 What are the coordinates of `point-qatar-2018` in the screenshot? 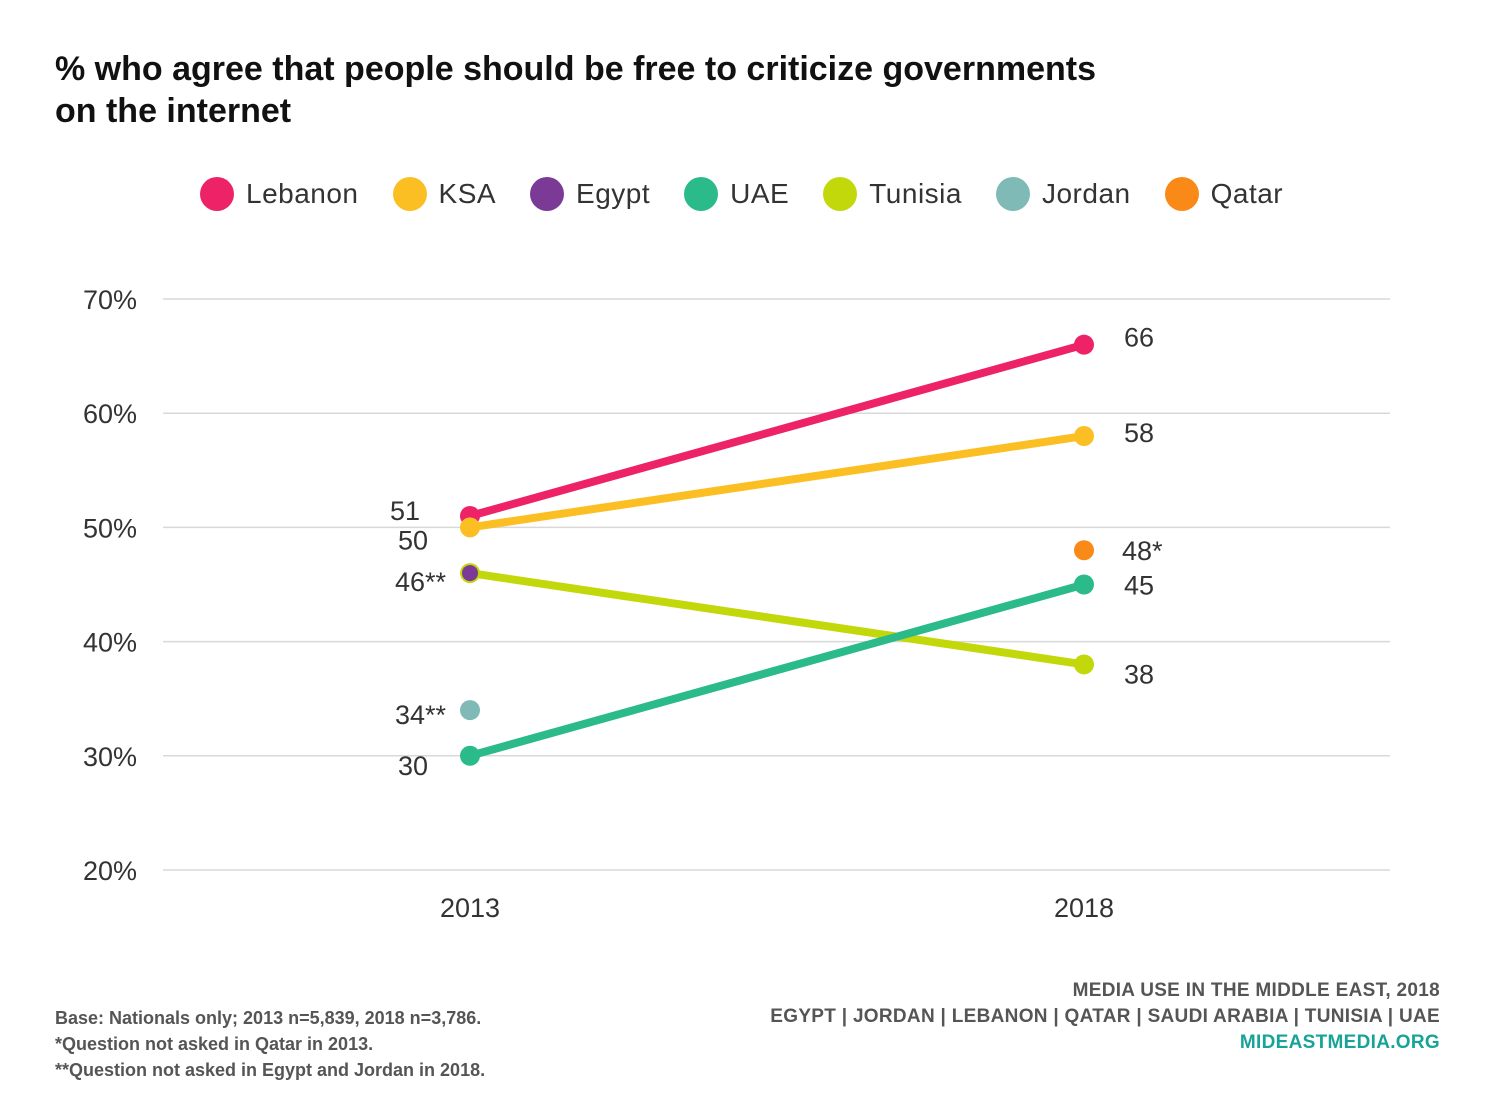 It's located at (1084, 550).